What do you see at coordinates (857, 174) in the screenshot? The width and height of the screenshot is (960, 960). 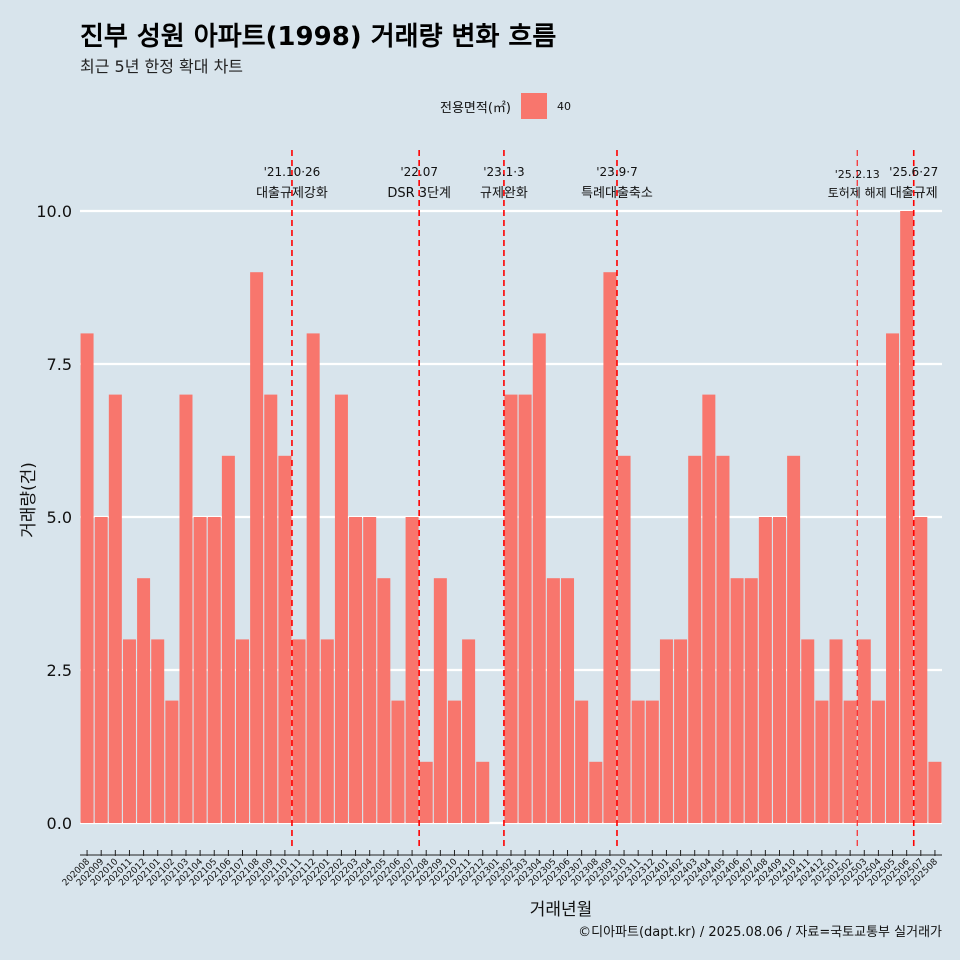 I see `event-date-label: '25.2.13` at bounding box center [857, 174].